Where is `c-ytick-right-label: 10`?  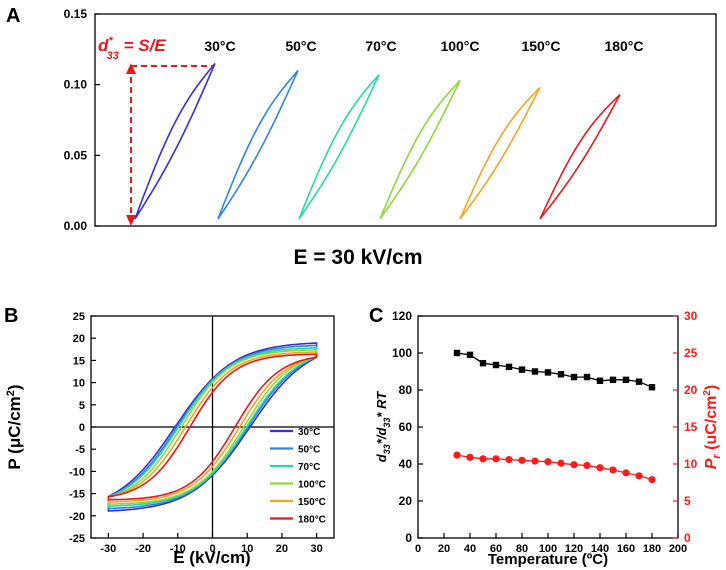
c-ytick-right-label: 10 is located at coordinates (691, 464).